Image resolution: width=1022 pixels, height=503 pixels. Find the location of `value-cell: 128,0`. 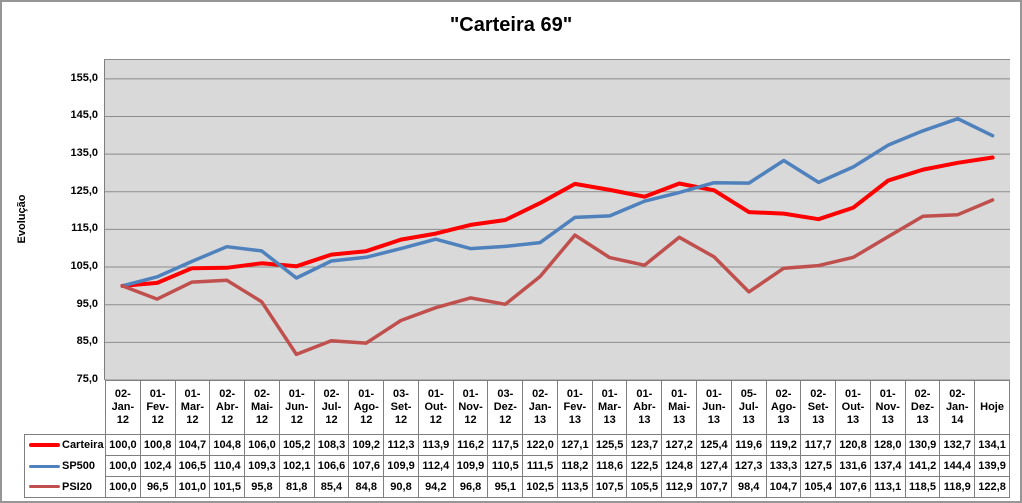

value-cell: 128,0 is located at coordinates (887, 445).